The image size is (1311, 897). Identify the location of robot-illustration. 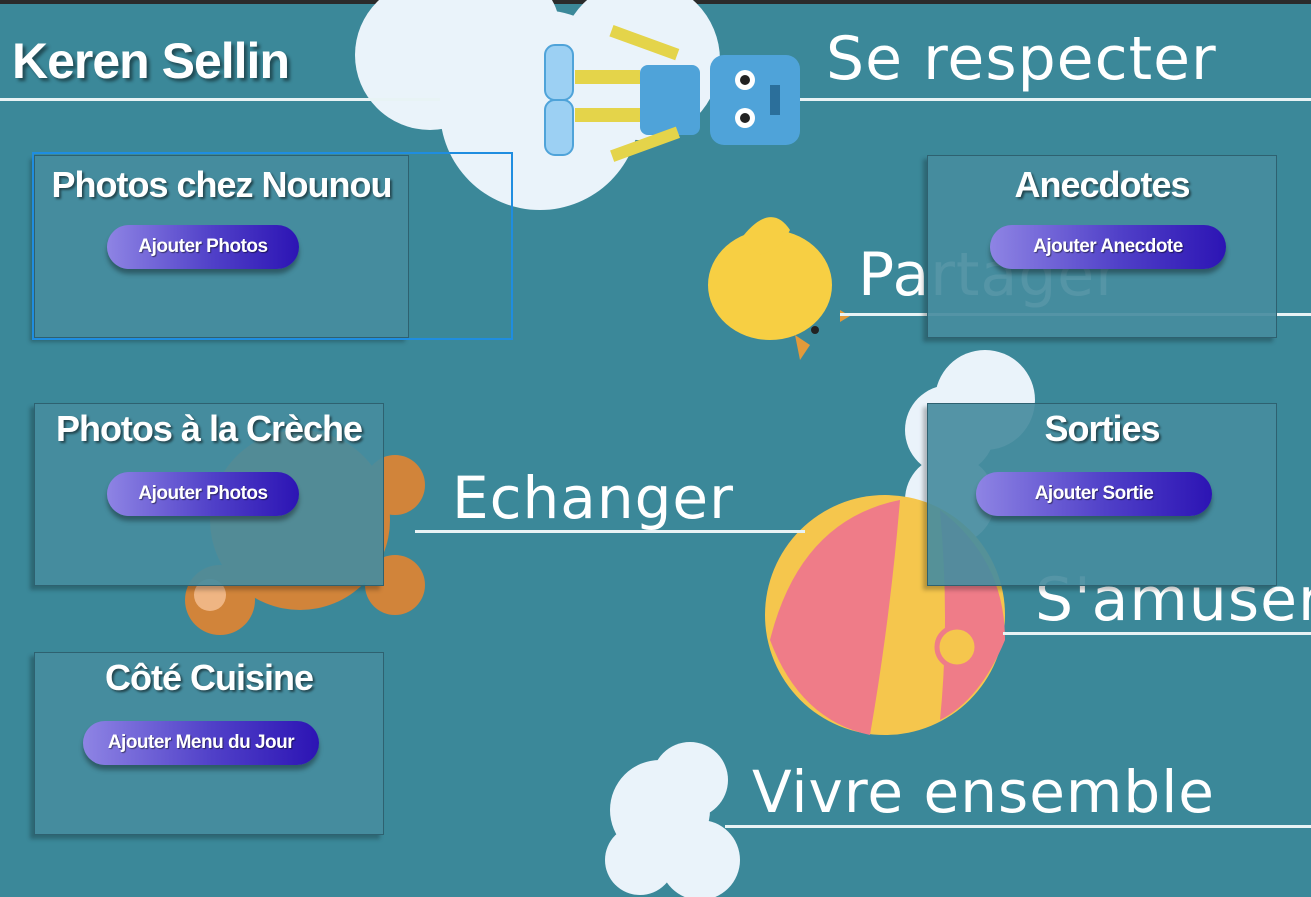
(672, 93).